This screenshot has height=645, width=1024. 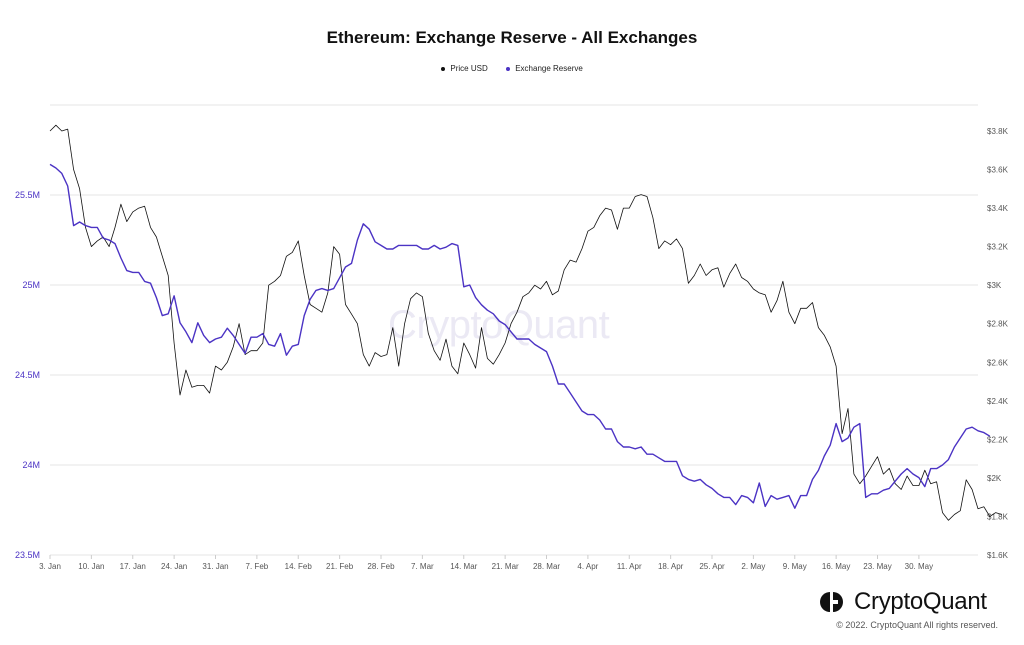 I want to click on legend-item-reserve: Exchange Reserve, so click(x=544, y=68).